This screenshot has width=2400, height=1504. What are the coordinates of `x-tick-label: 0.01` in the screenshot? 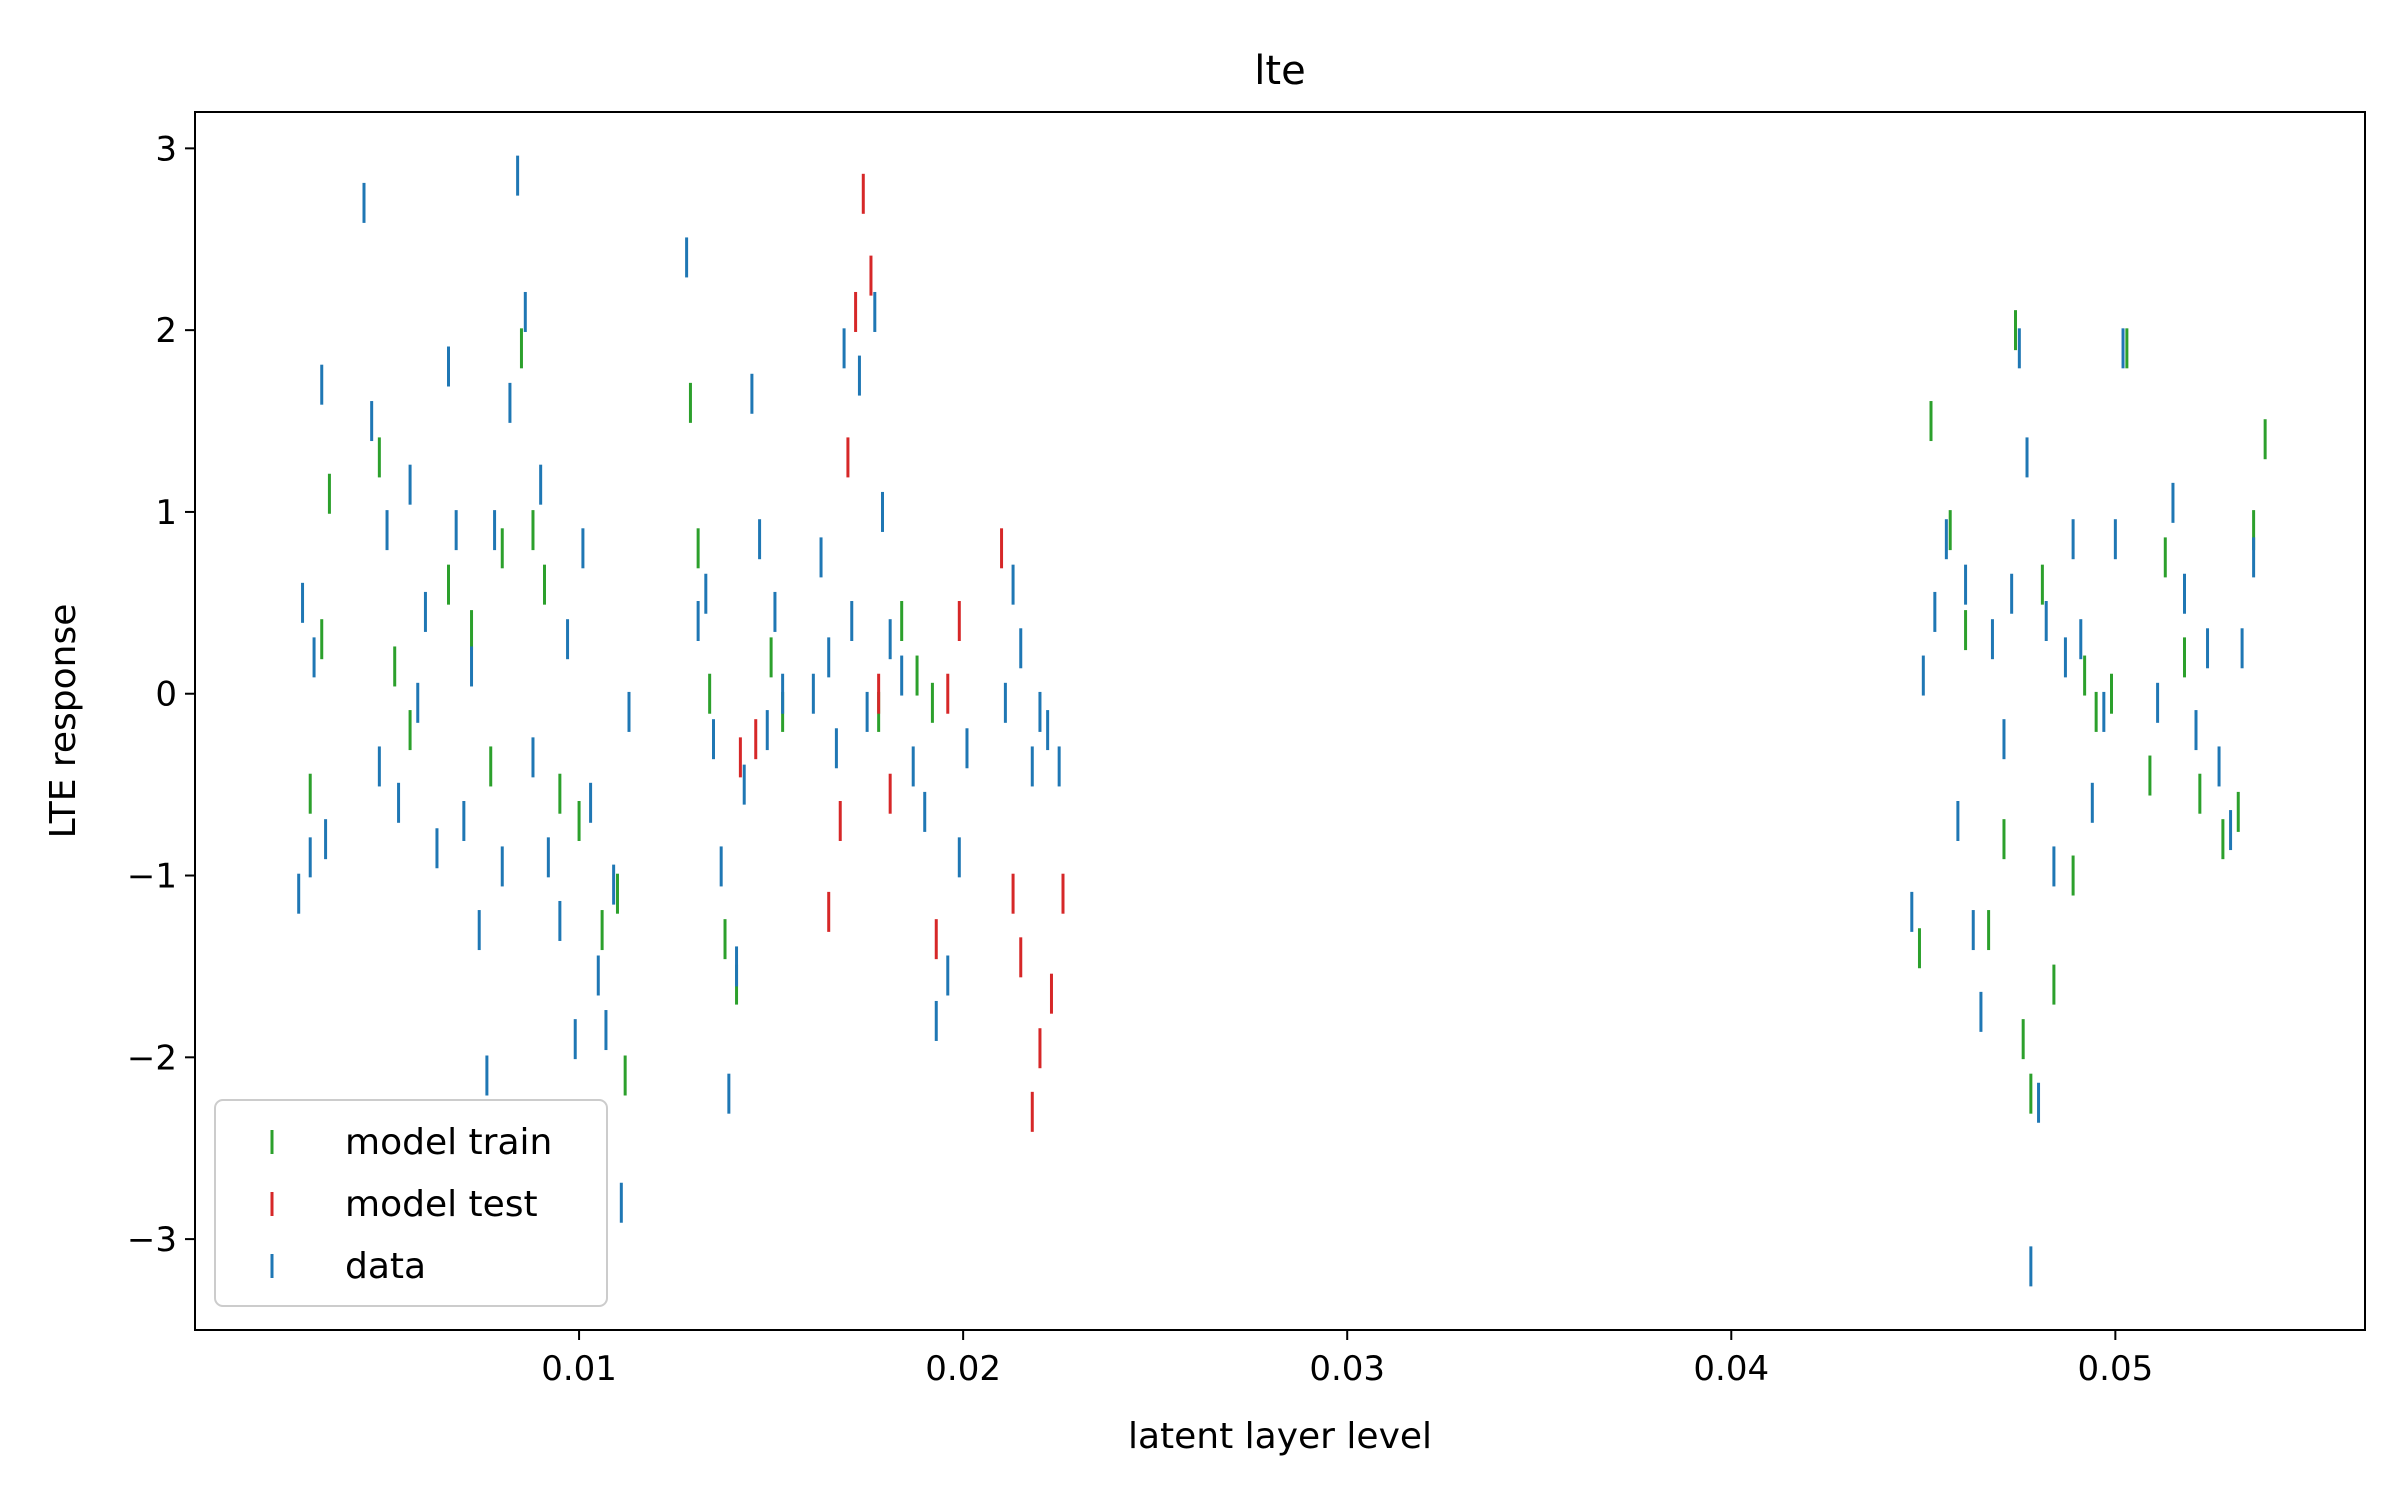 It's located at (579, 1369).